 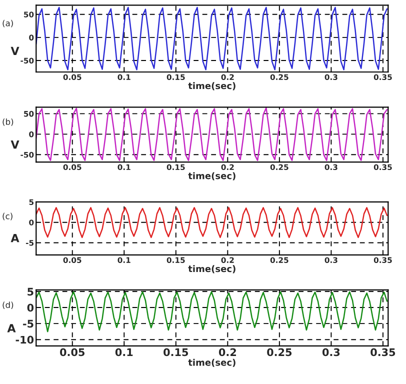 I want to click on x-tick-label: 0.05, so click(x=72, y=352).